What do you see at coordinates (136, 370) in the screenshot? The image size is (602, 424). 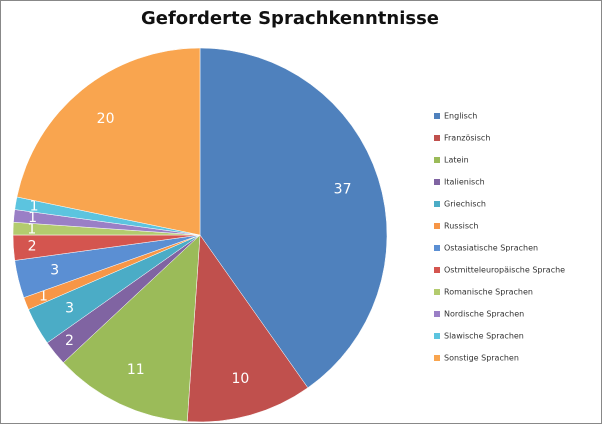 I see `data-label: 11` at bounding box center [136, 370].